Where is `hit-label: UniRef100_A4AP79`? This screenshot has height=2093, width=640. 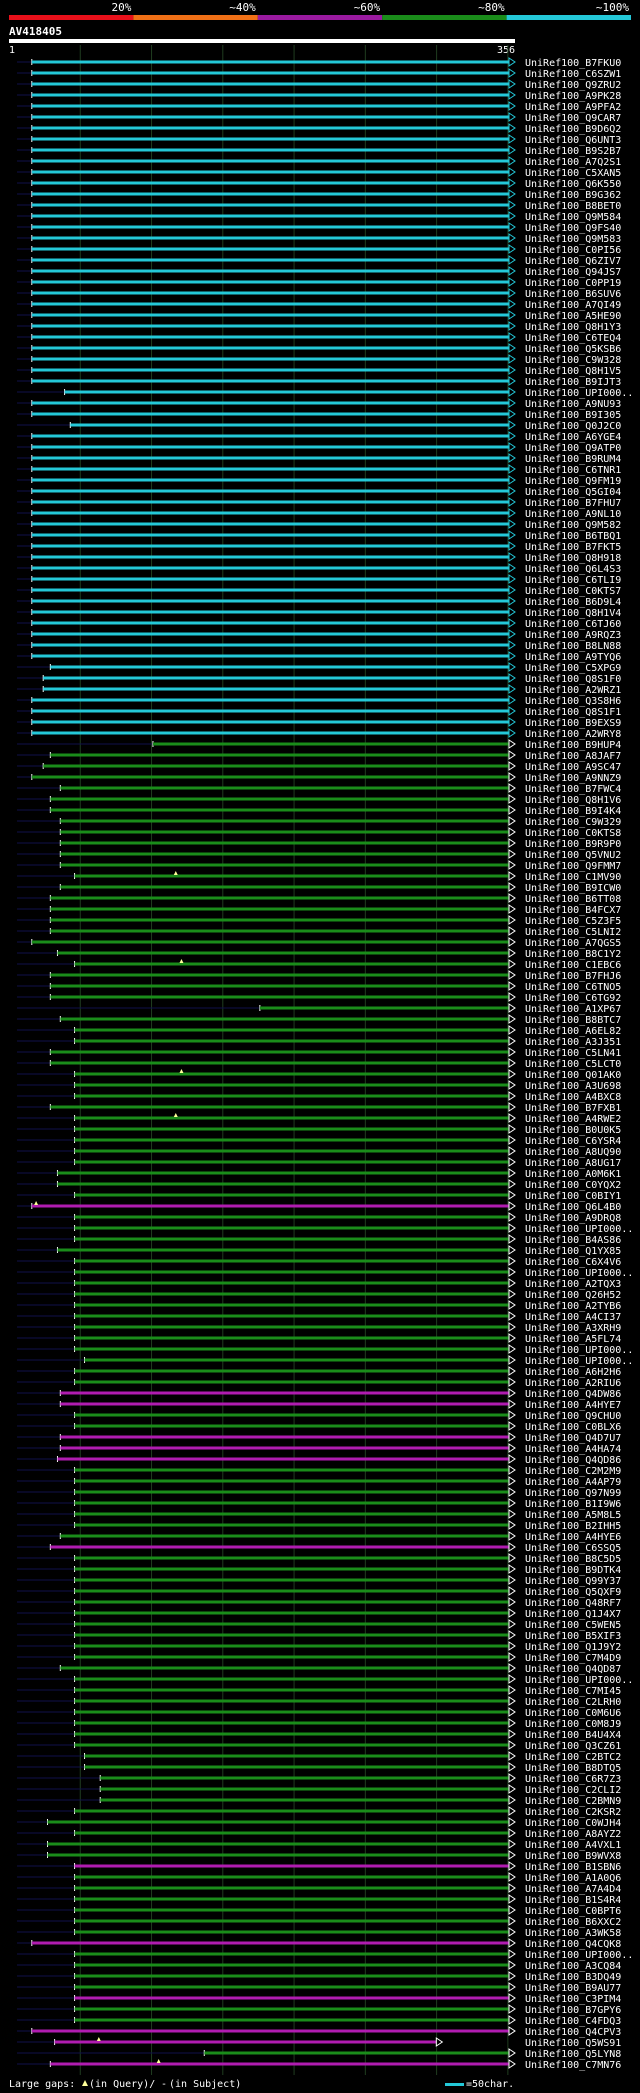 hit-label: UniRef100_A4AP79 is located at coordinates (573, 1482).